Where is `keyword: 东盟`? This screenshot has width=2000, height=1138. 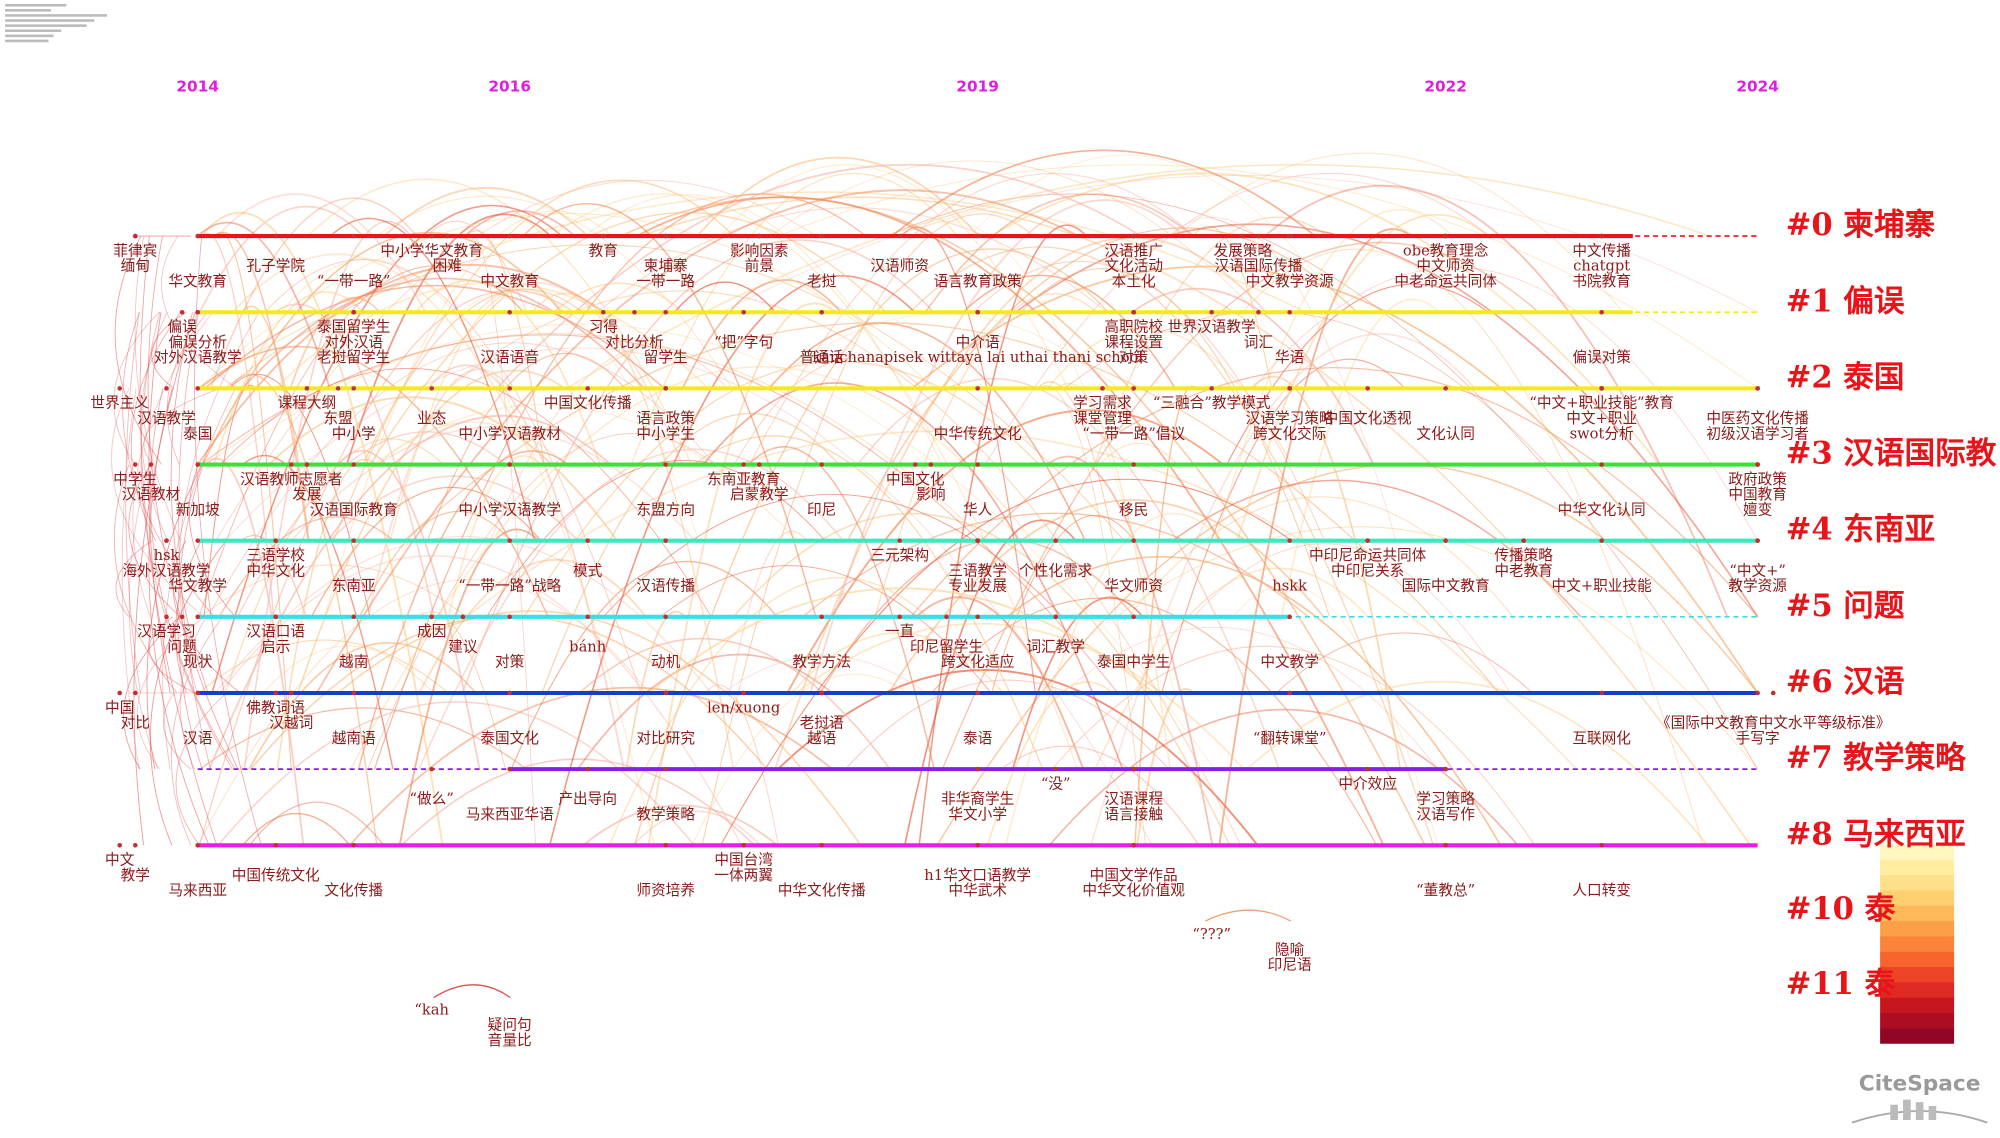 keyword: 东盟 is located at coordinates (337, 418).